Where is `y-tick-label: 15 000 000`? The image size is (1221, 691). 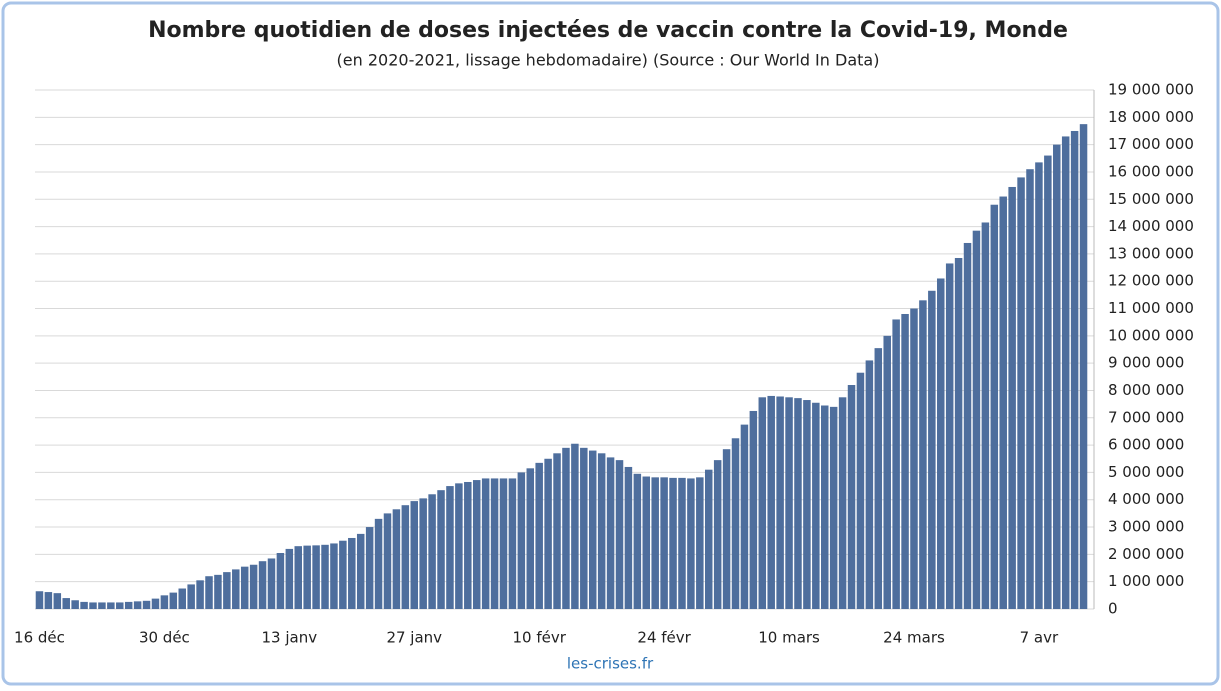
y-tick-label: 15 000 000 is located at coordinates (1151, 199).